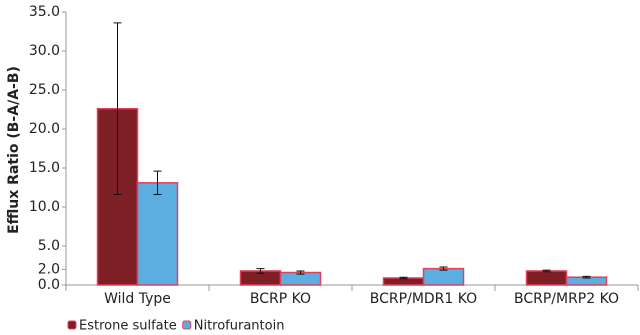 The height and width of the screenshot is (335, 640). What do you see at coordinates (49, 285) in the screenshot?
I see `y-tick-label: 0.0` at bounding box center [49, 285].